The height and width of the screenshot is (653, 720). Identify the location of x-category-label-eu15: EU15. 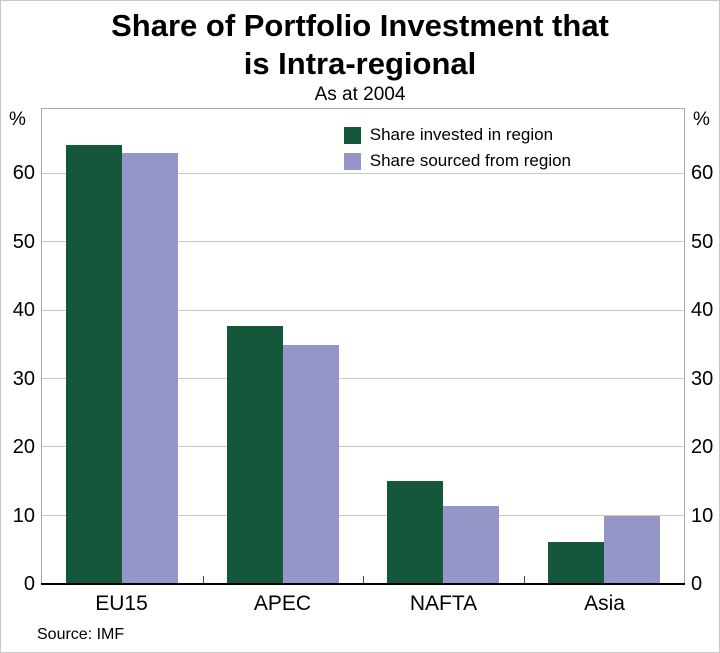
(121, 603).